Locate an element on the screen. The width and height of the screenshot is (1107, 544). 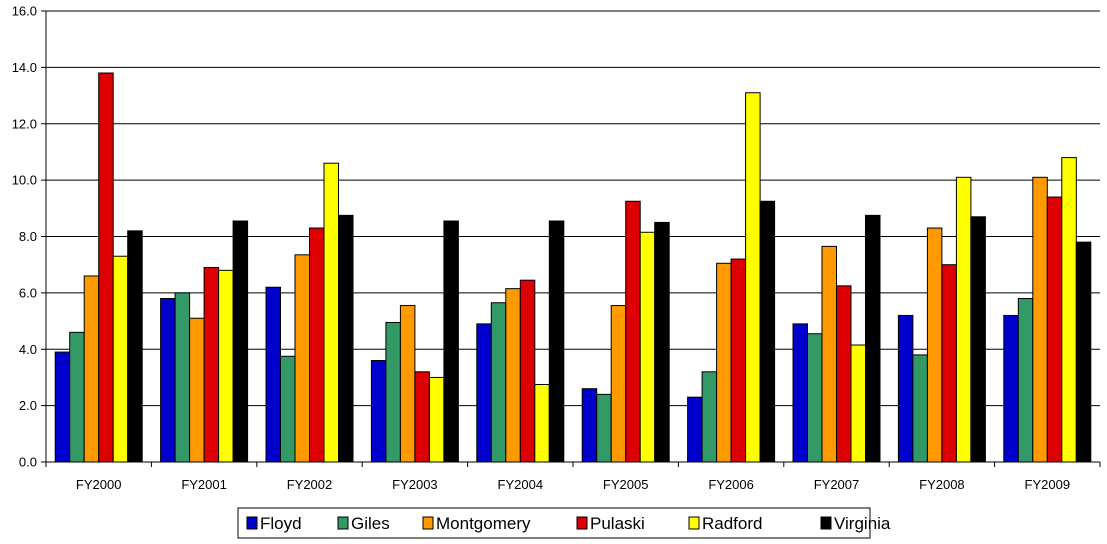
bar-giles-fy2009 is located at coordinates (1025, 380).